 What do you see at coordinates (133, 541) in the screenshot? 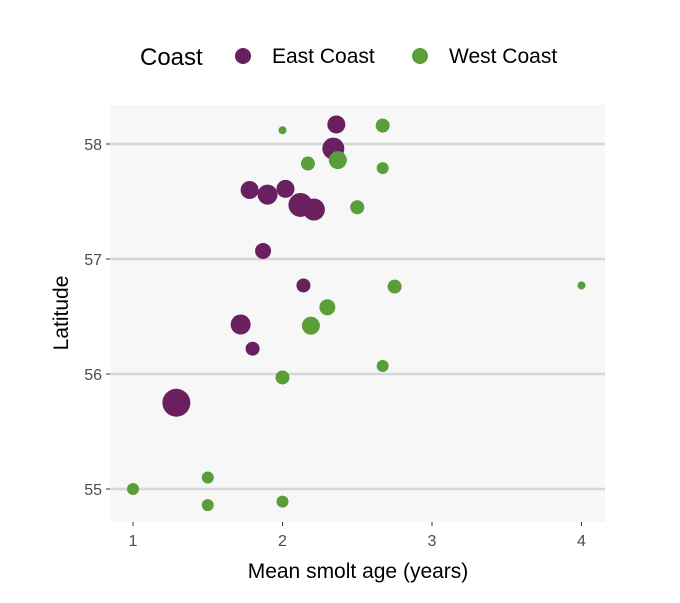
I see `x-tick-label: 1` at bounding box center [133, 541].